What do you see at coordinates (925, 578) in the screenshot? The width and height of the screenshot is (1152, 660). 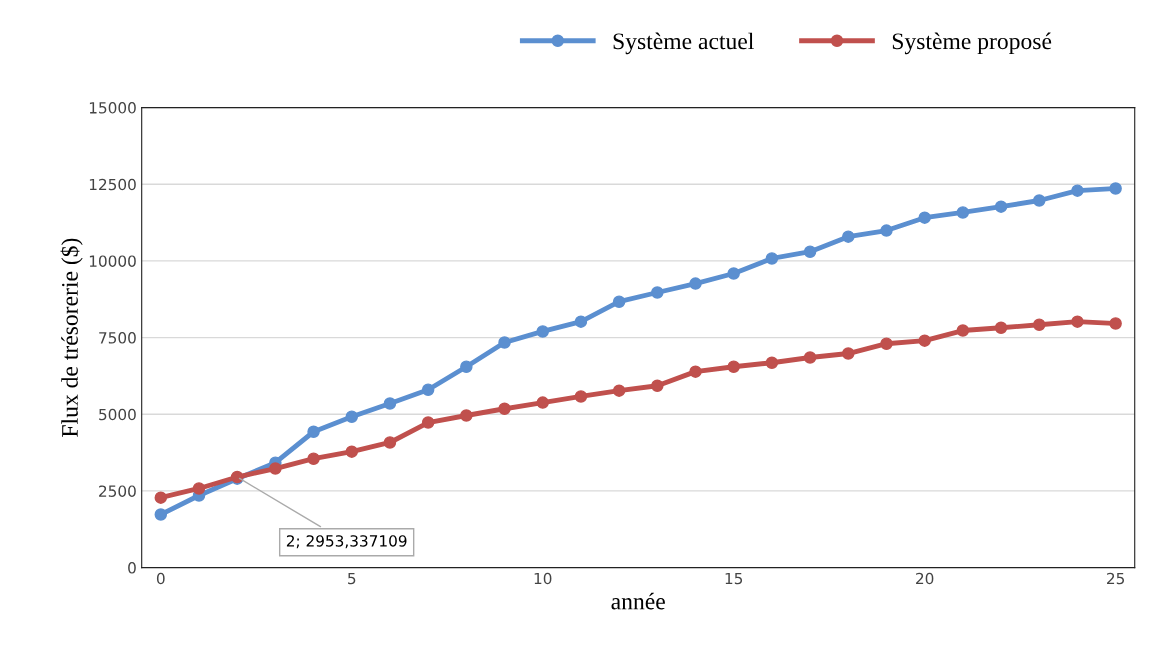 I see `x-tick-label: 20` at bounding box center [925, 578].